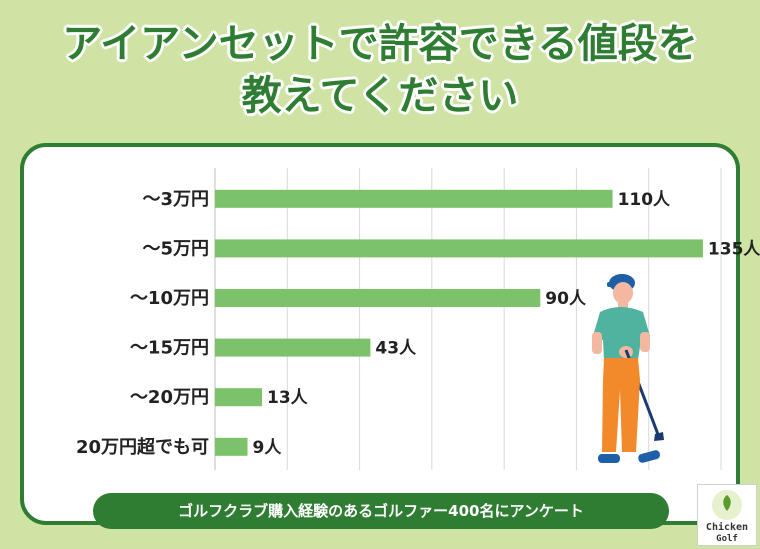 The height and width of the screenshot is (549, 760). Describe the element at coordinates (169, 298) in the screenshot. I see `category-label-2: 〜10万円` at that location.